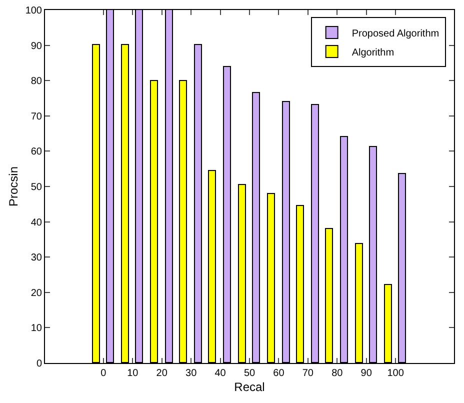 This screenshot has height=403, width=464. Describe the element at coordinates (36, 258) in the screenshot. I see `y-tick-label: 30` at that location.